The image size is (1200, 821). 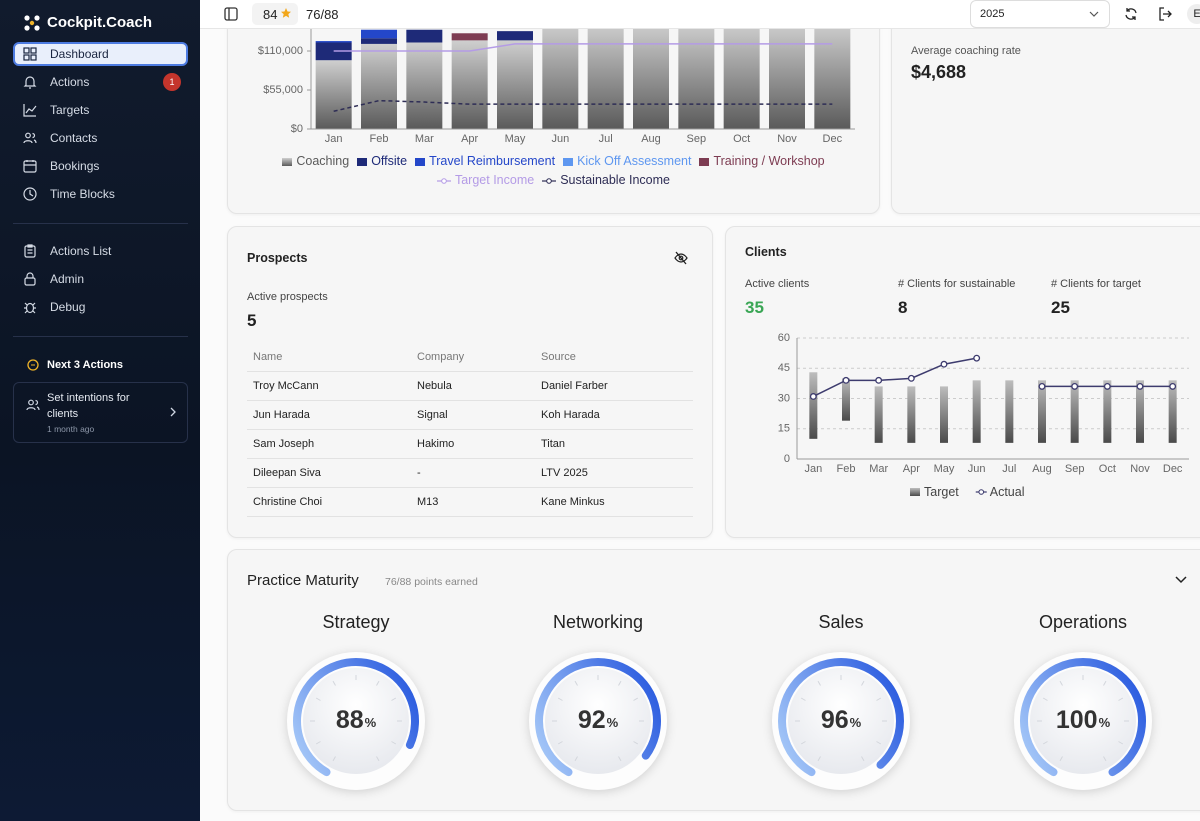 I want to click on gauge-label: 100%, so click(x=1083, y=720).